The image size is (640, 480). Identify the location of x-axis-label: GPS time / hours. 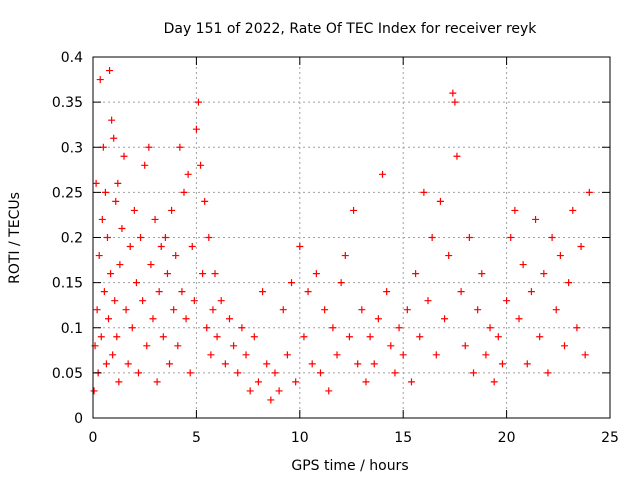
(349, 466).